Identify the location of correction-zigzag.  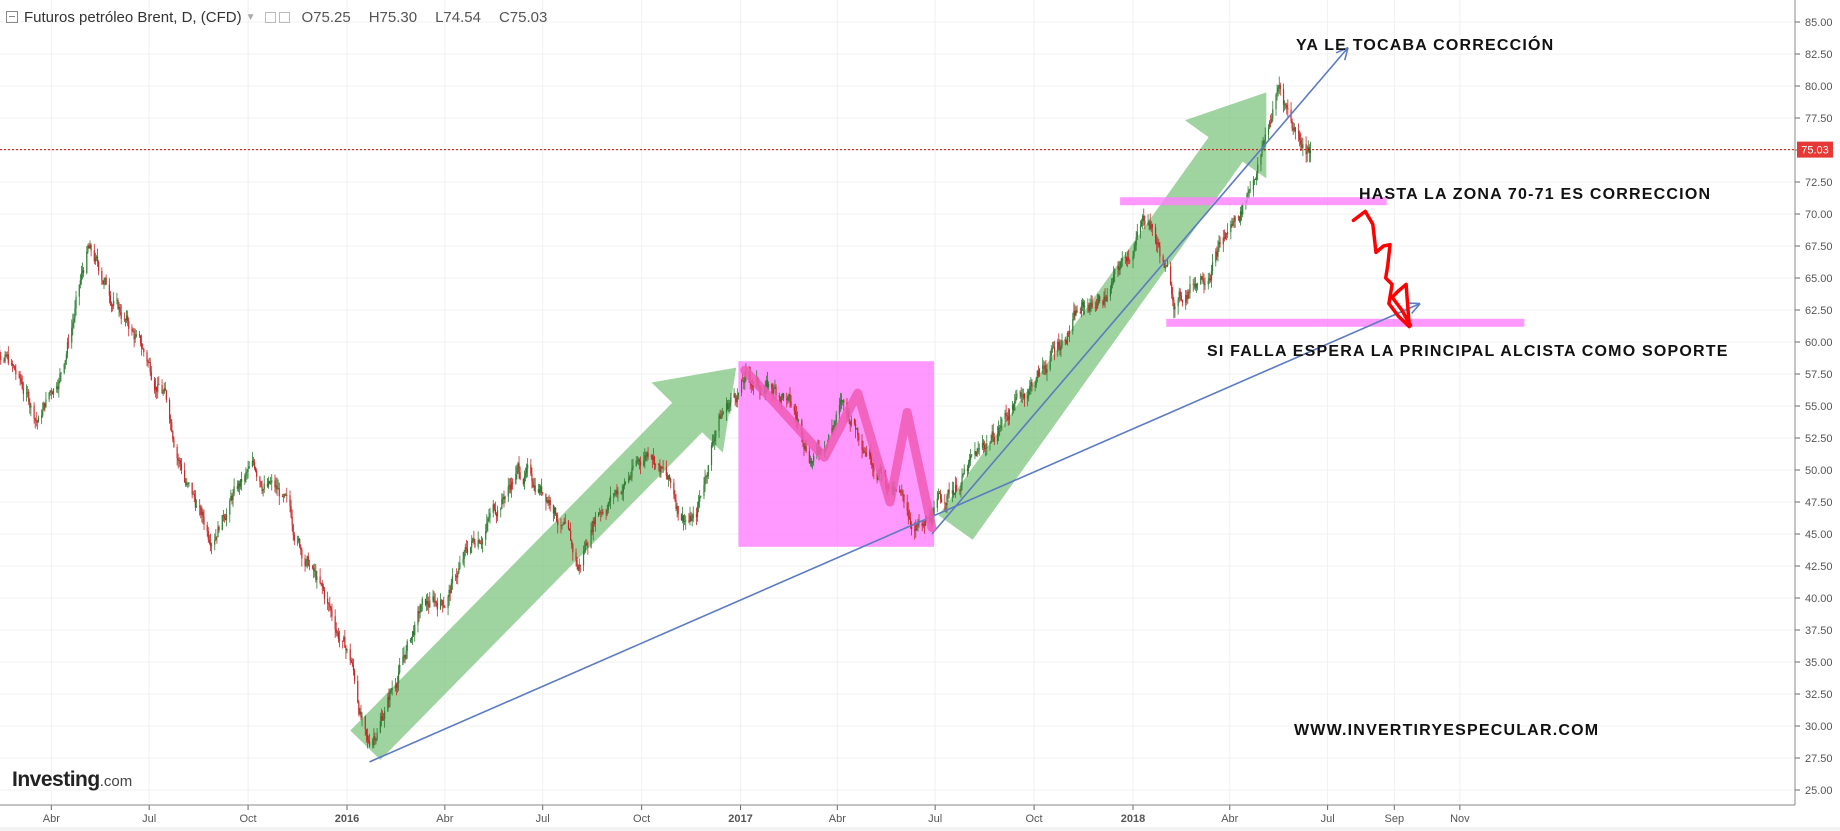
(838, 449).